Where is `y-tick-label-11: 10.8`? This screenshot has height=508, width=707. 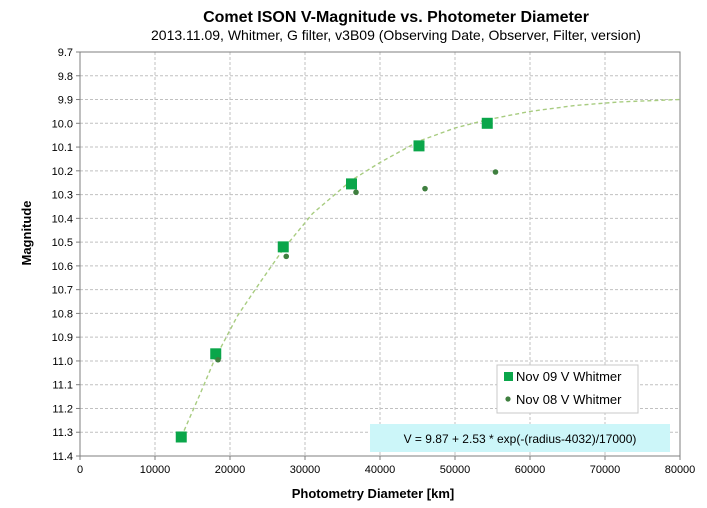
y-tick-label-11: 10.8 is located at coordinates (62, 314).